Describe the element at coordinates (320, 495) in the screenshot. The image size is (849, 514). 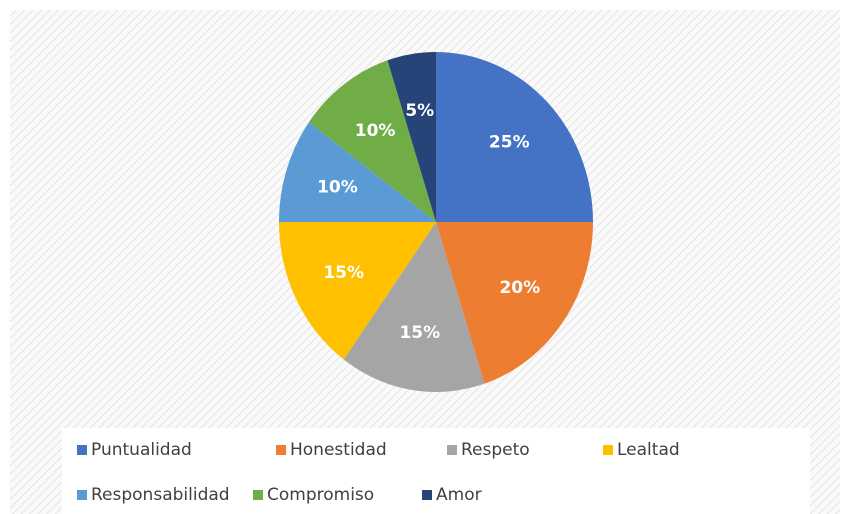
I see `legend-label: Compromiso` at that location.